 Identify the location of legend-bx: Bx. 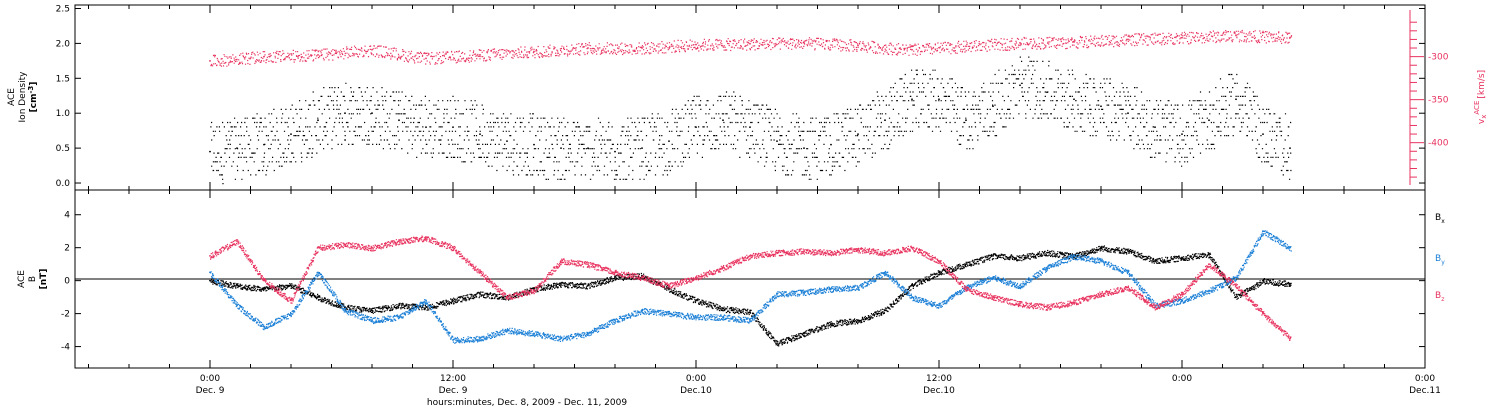
(1440, 219).